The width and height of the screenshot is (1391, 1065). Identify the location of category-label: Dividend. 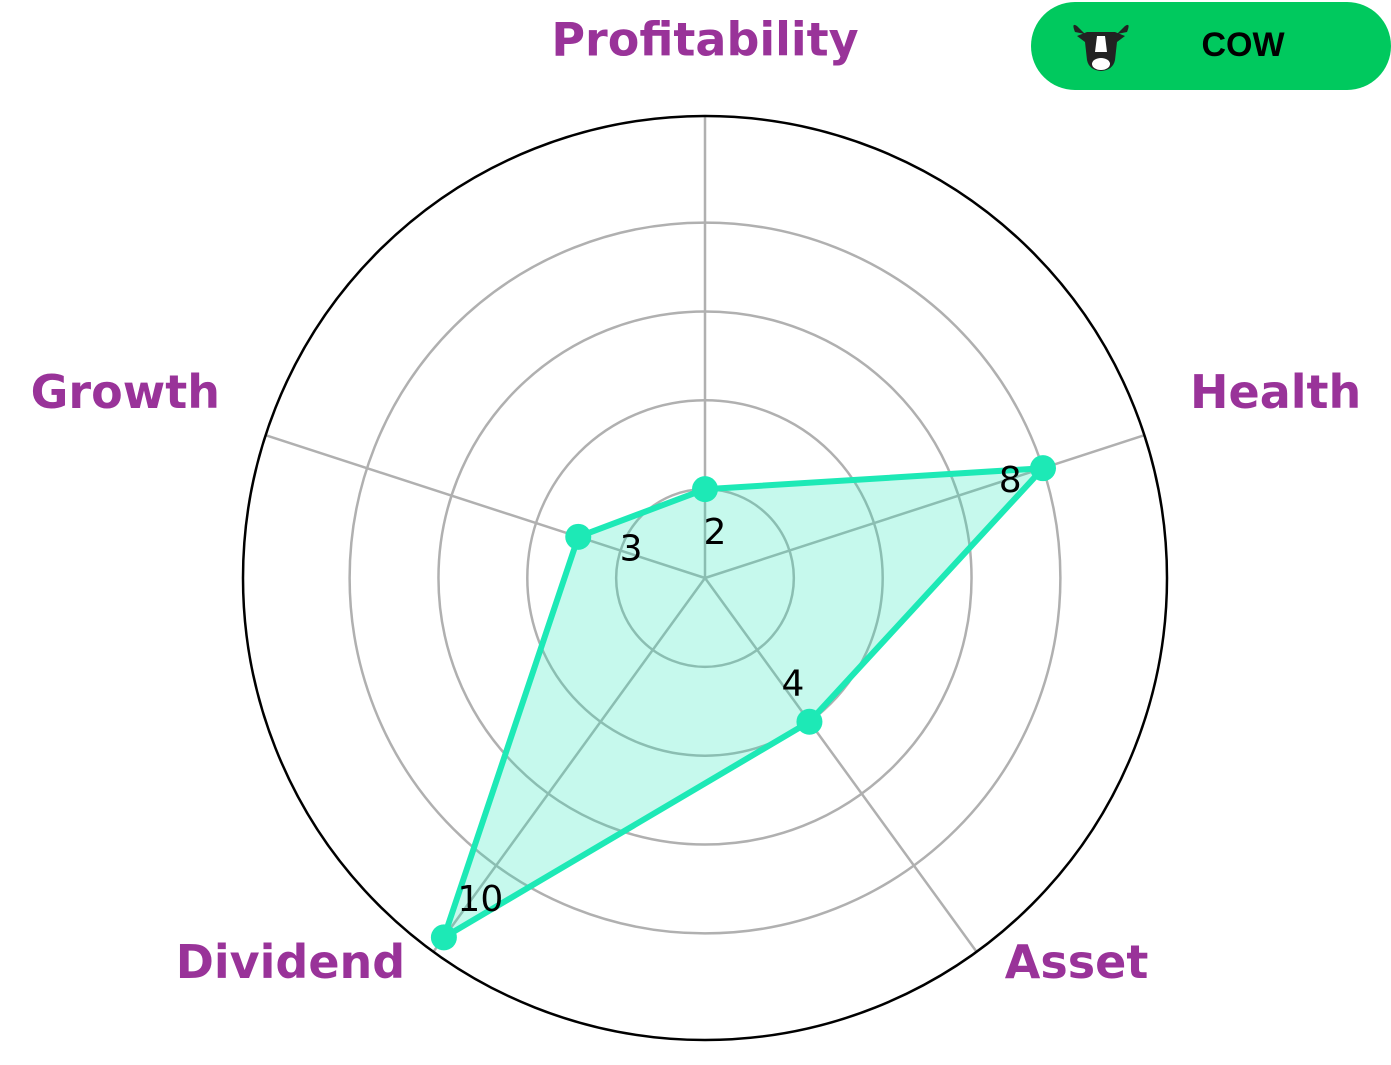
(291, 962).